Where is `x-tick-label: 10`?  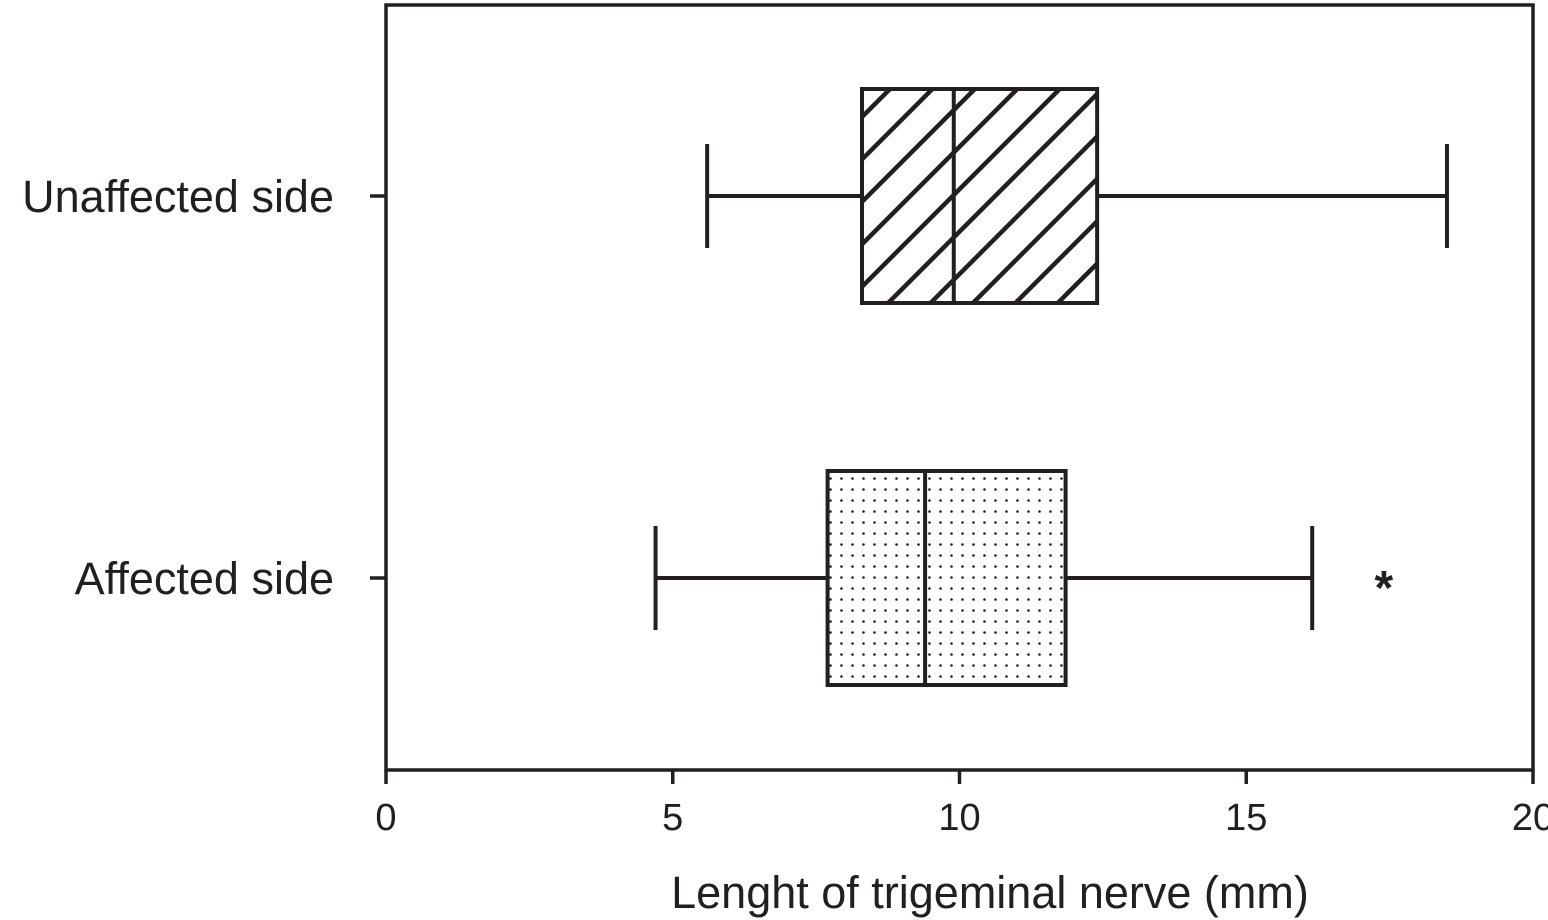
x-tick-label: 10 is located at coordinates (959, 818).